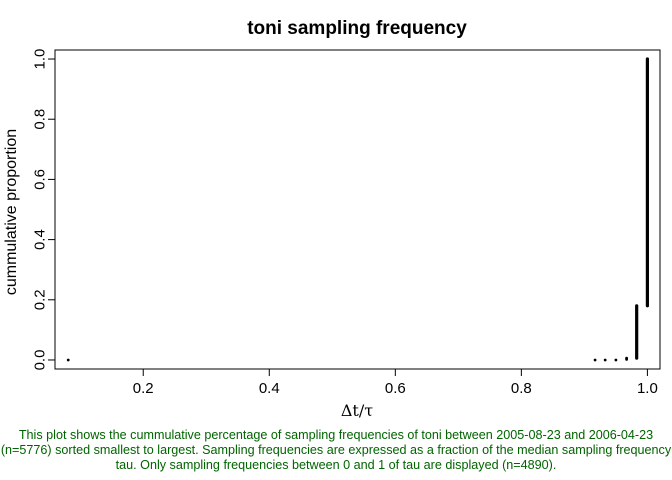 The width and height of the screenshot is (672, 480). What do you see at coordinates (40, 179) in the screenshot?
I see `y-tick-label: 0.6` at bounding box center [40, 179].